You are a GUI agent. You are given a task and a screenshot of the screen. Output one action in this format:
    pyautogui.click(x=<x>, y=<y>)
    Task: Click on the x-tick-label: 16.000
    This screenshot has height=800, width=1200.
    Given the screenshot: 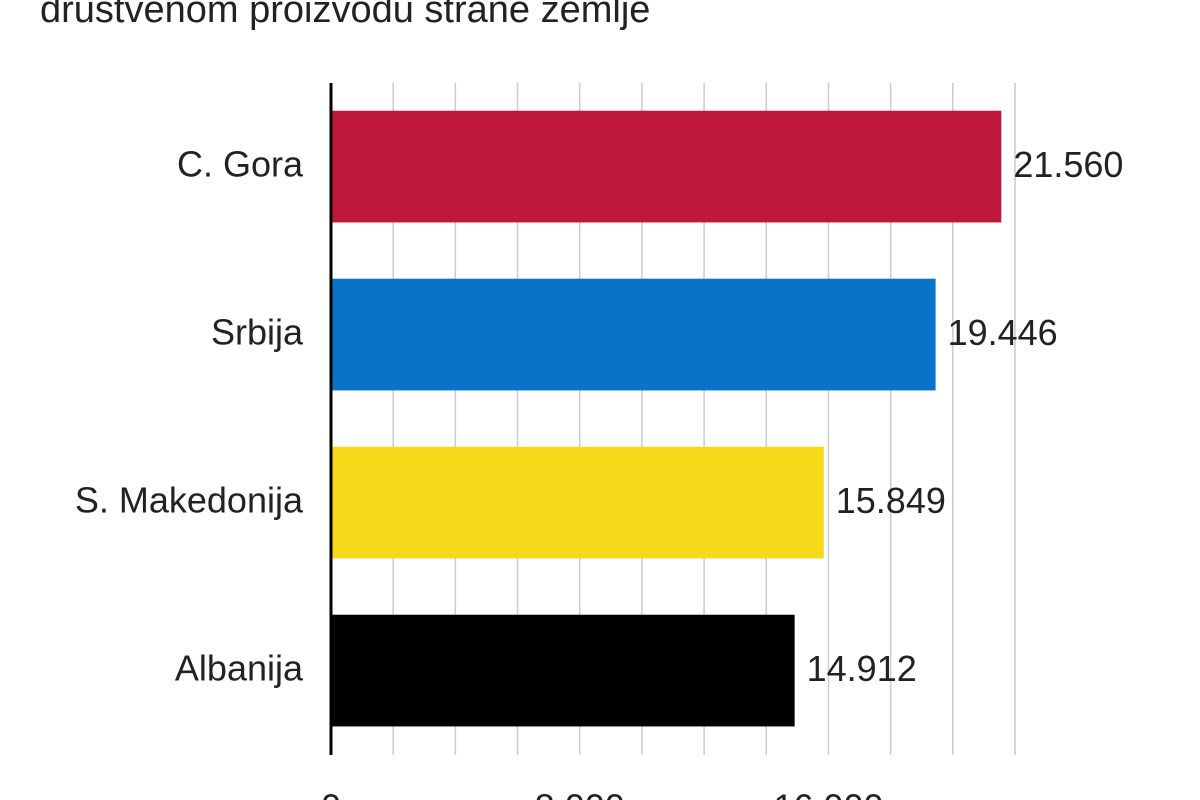 What is the action you would take?
    pyautogui.click(x=828, y=793)
    